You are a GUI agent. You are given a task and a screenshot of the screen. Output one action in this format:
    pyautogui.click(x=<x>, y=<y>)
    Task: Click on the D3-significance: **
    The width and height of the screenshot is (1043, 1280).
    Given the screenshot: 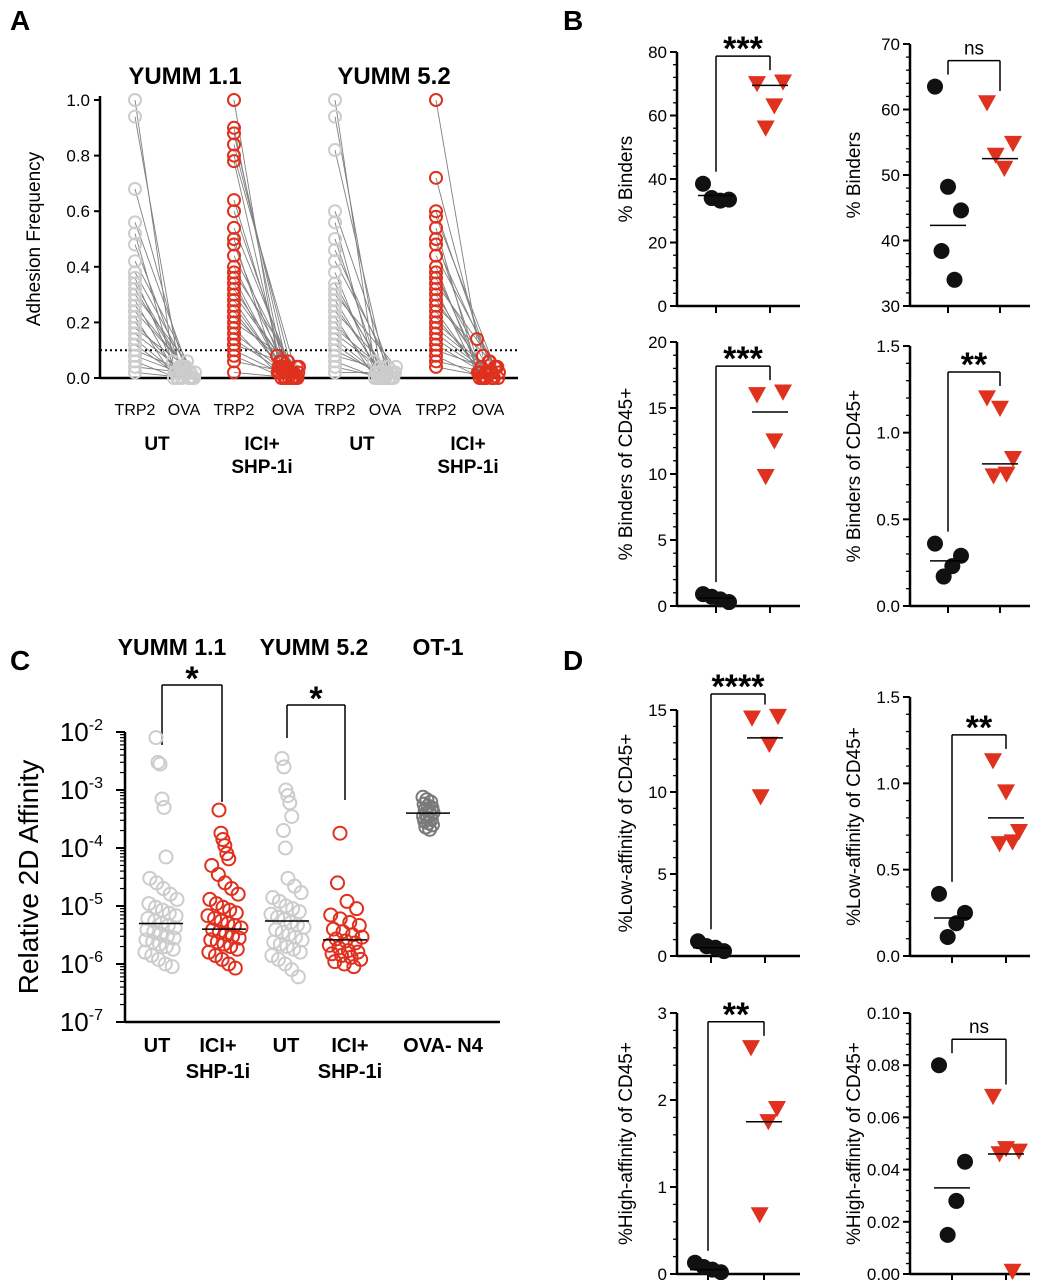 What is the action you would take?
    pyautogui.click(x=736, y=1015)
    